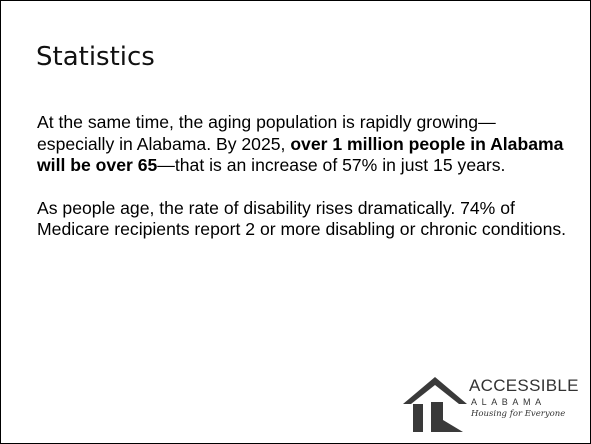 This screenshot has height=444, width=591. Describe the element at coordinates (508, 402) in the screenshot. I see `logo-state: ALABAMA` at that location.